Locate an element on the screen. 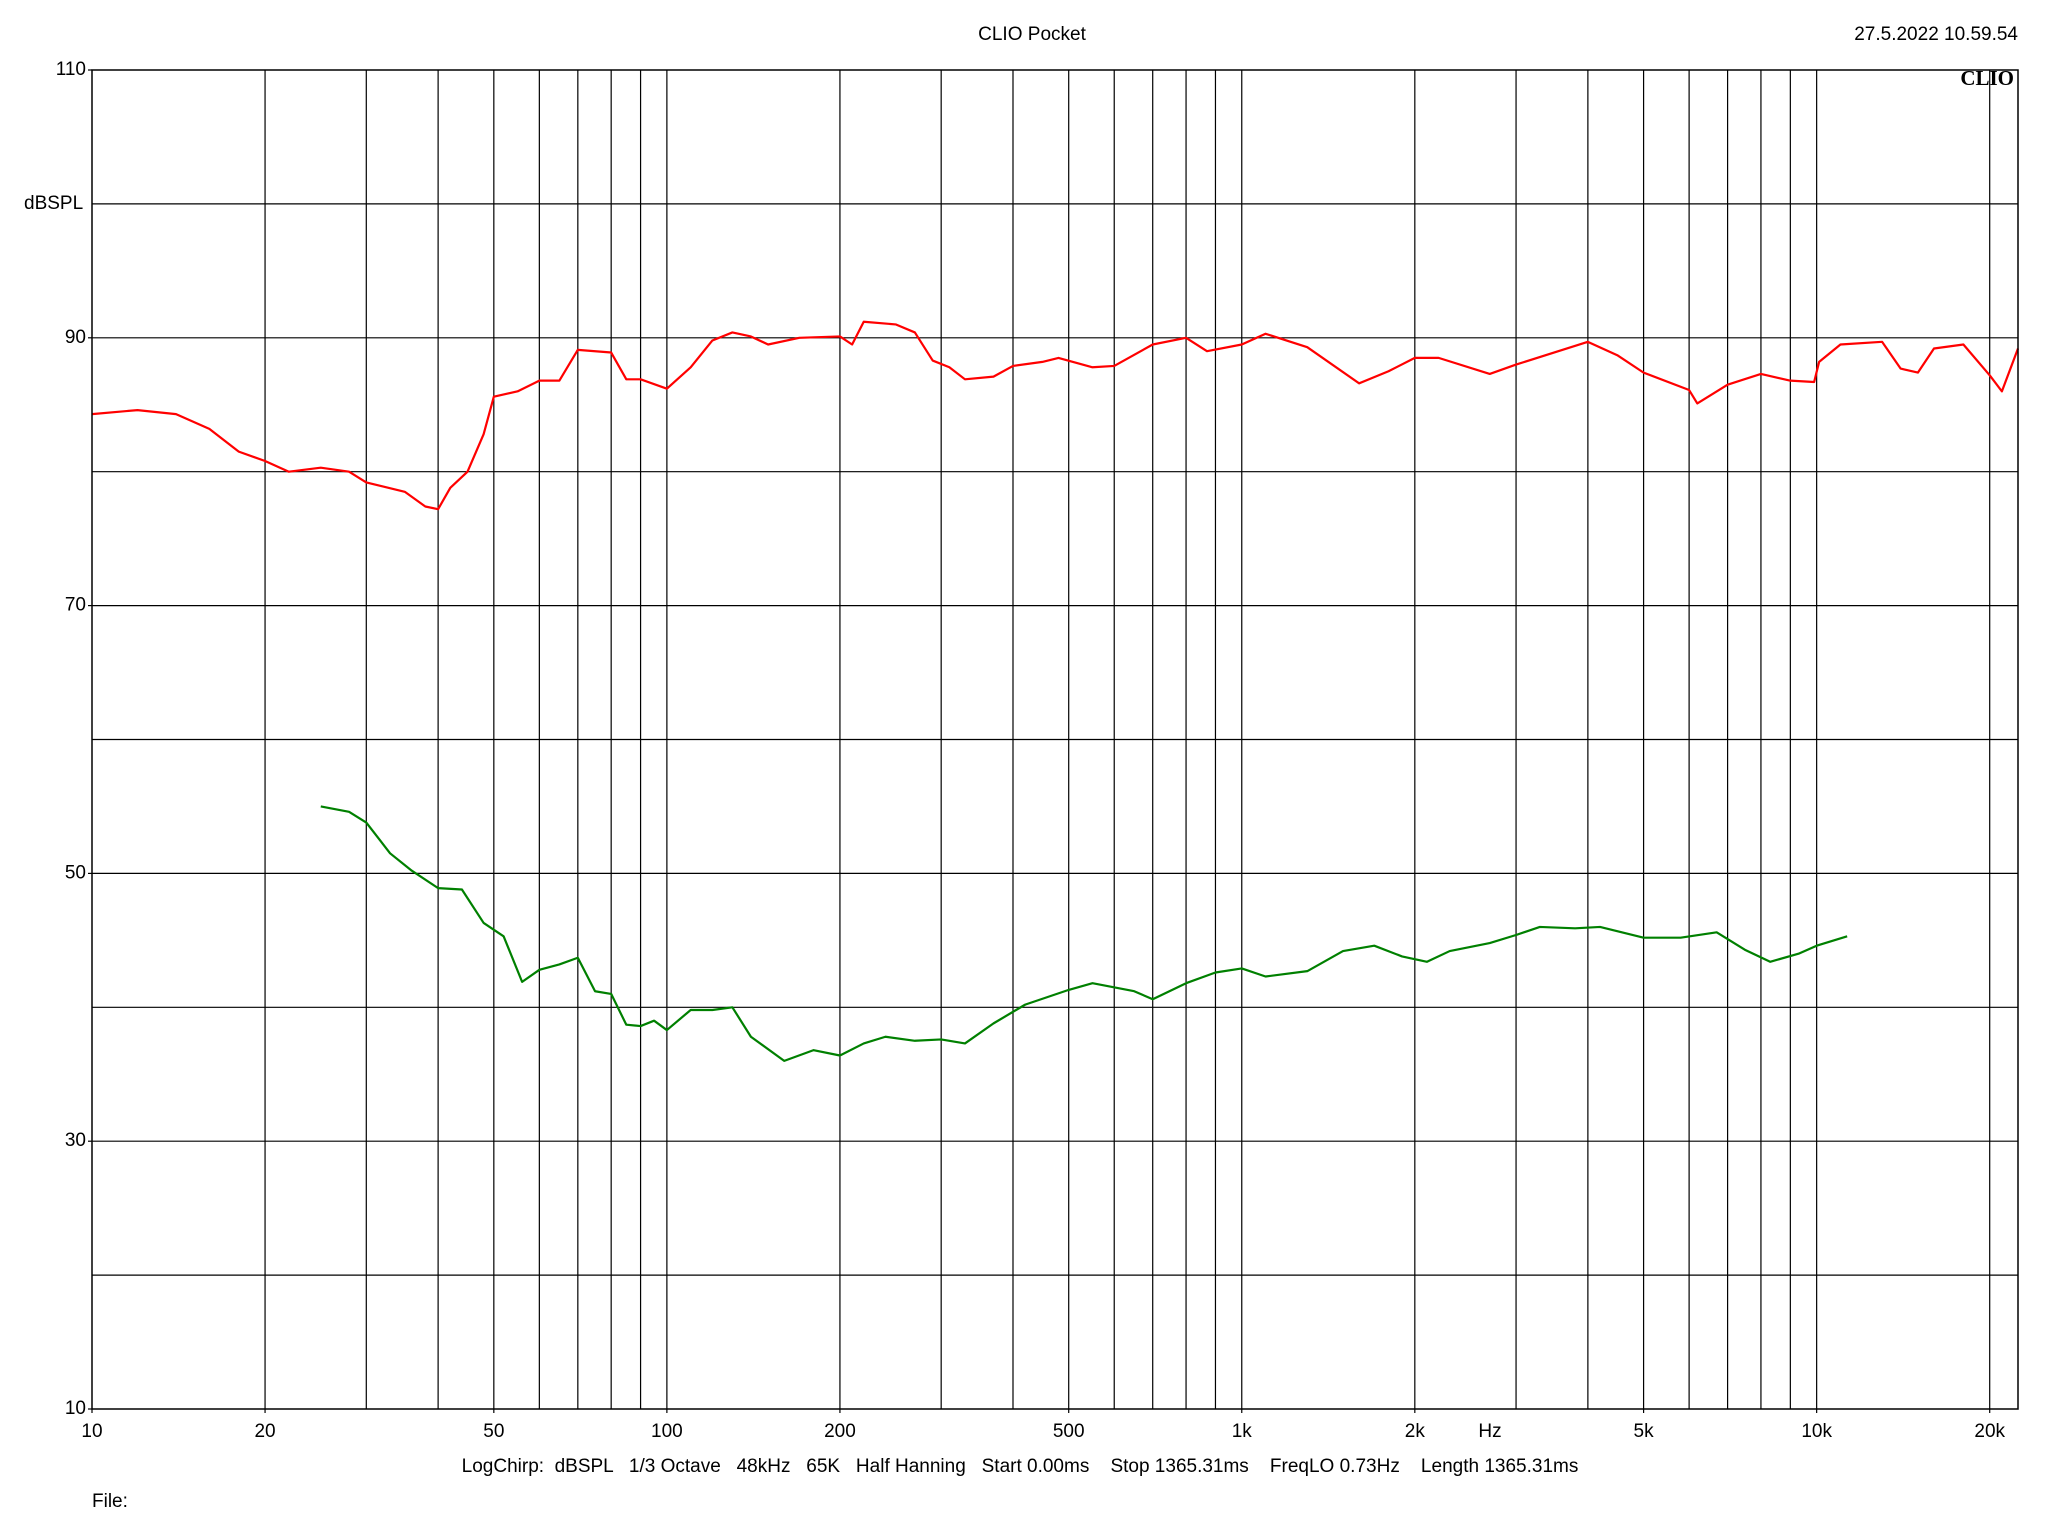 The height and width of the screenshot is (1536, 2048). y-tick-label: 50 is located at coordinates (75, 872).